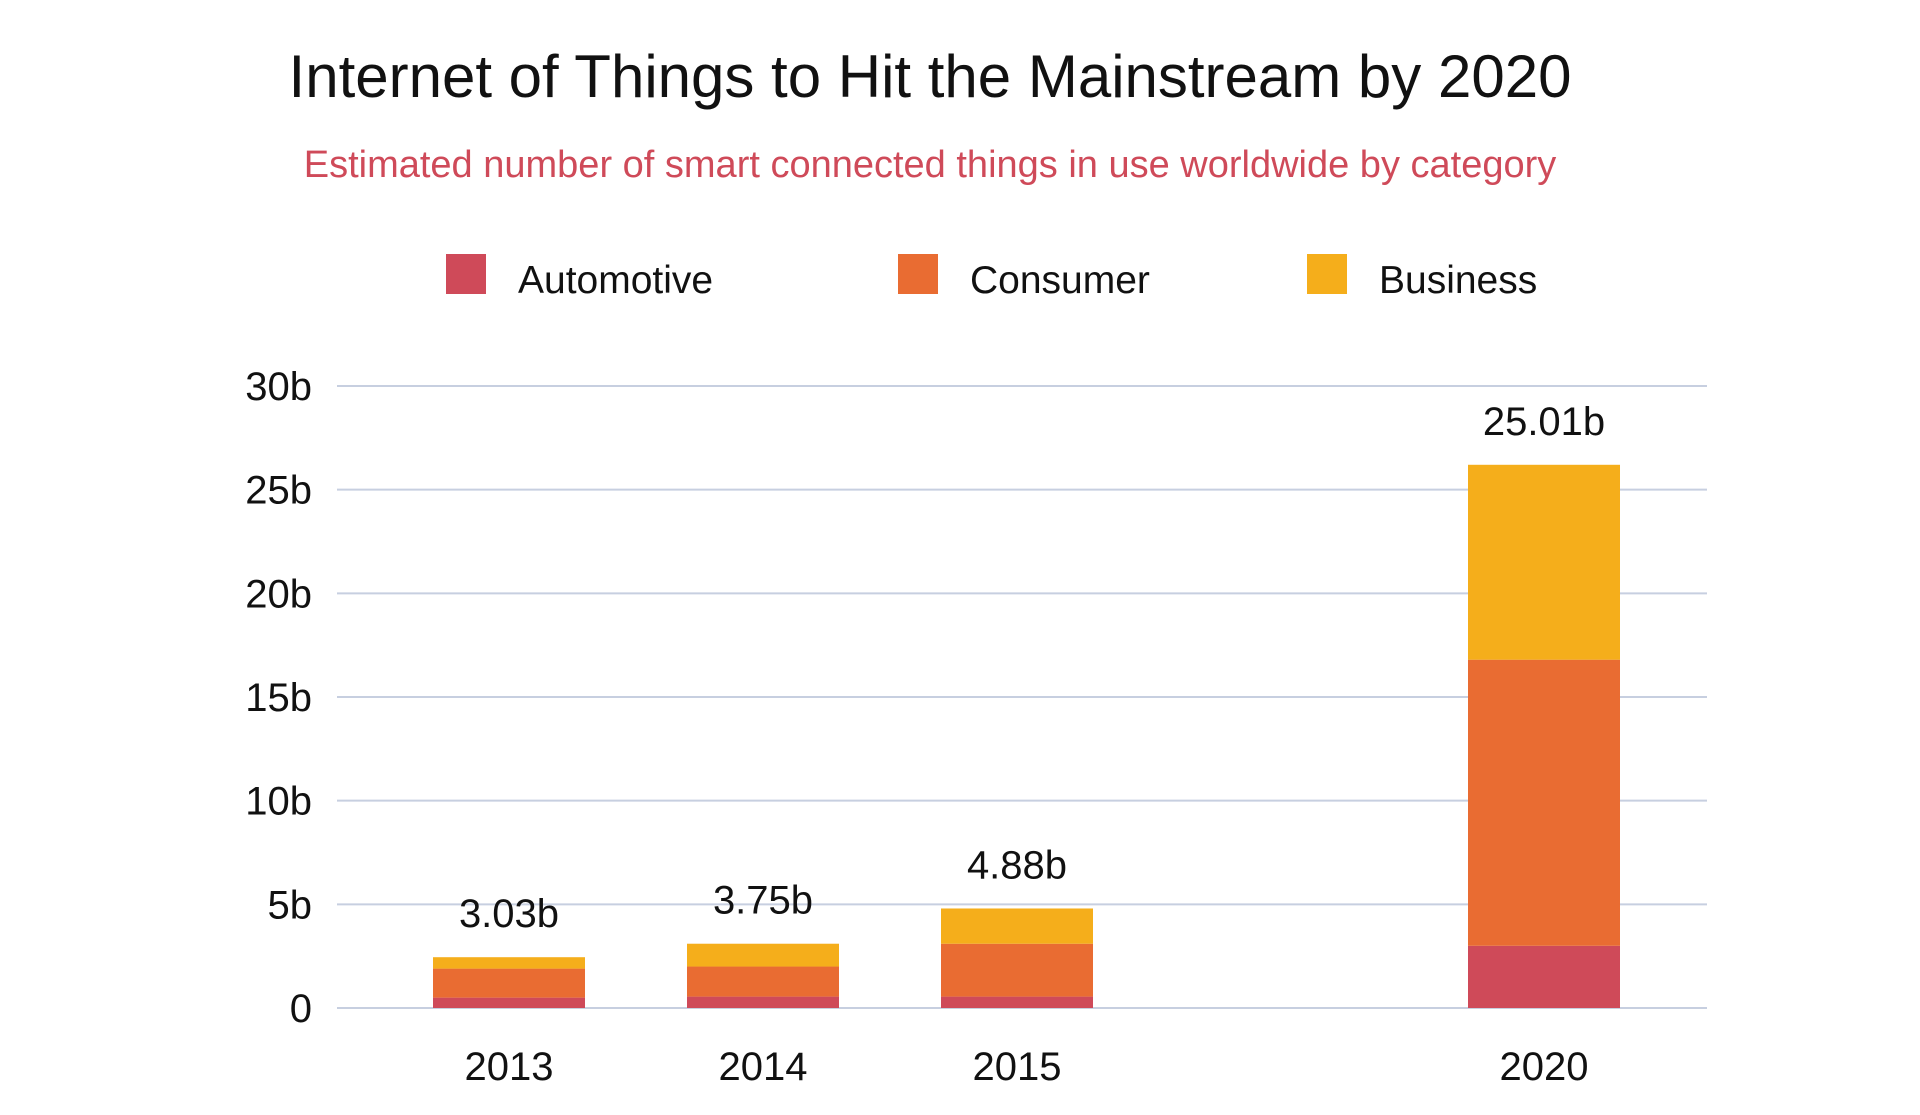 The width and height of the screenshot is (1920, 1115). Describe the element at coordinates (615, 280) in the screenshot. I see `legend-label-automotive: Automotive` at that location.